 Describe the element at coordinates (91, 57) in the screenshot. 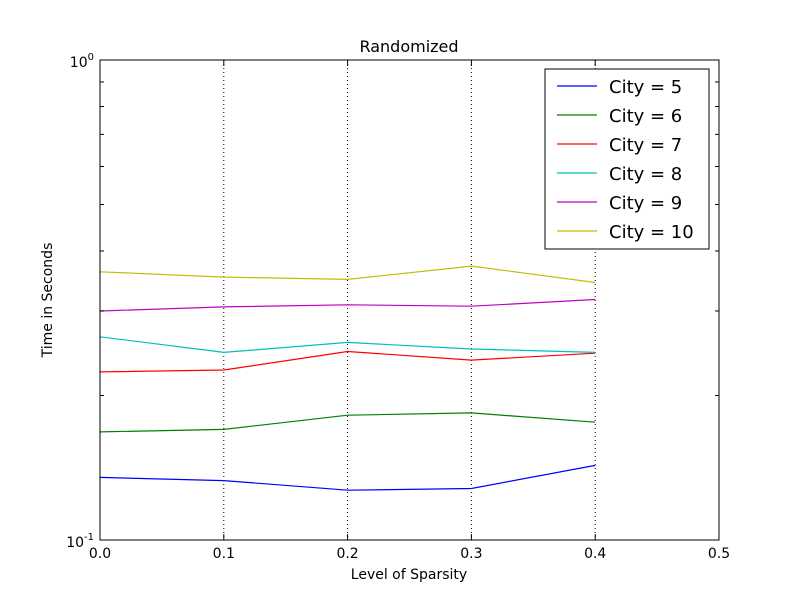

I see `y-tick-label-exponent: 0` at that location.